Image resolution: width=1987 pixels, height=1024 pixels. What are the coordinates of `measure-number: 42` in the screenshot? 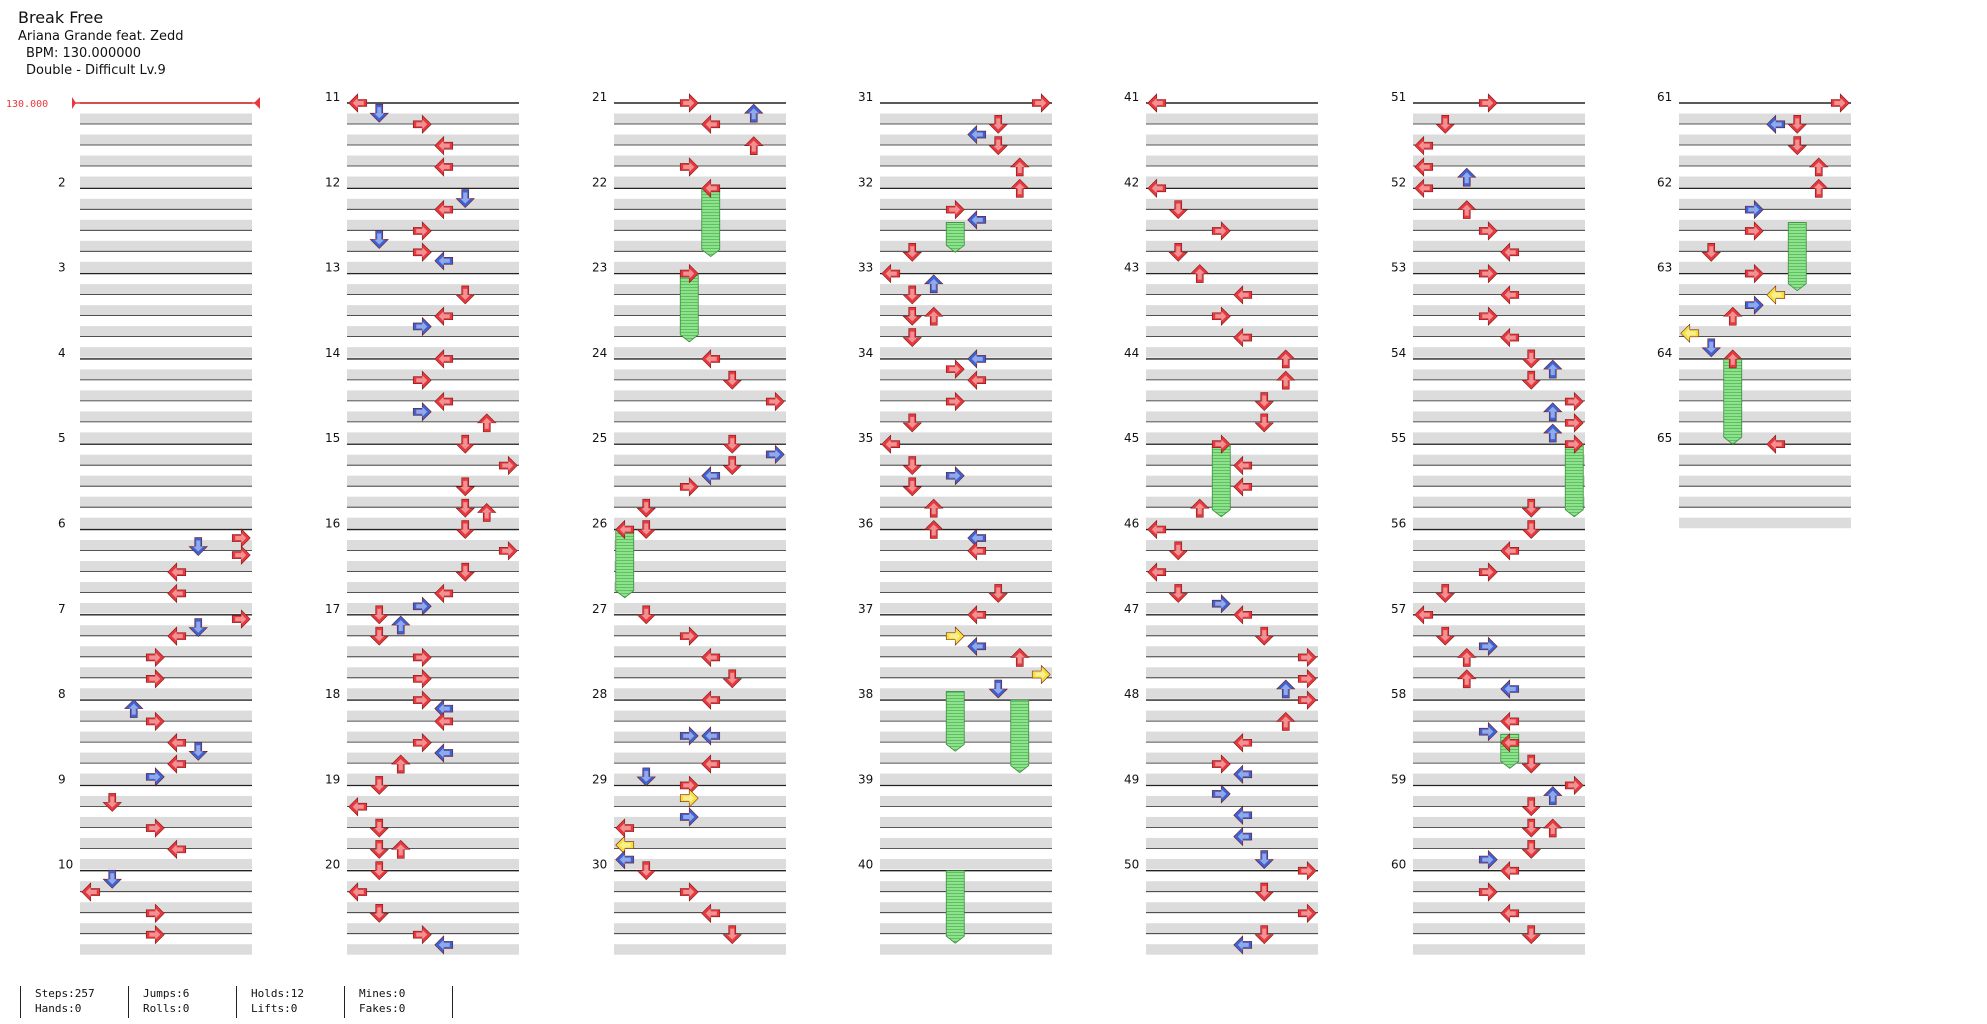 It's located at (1131, 182).